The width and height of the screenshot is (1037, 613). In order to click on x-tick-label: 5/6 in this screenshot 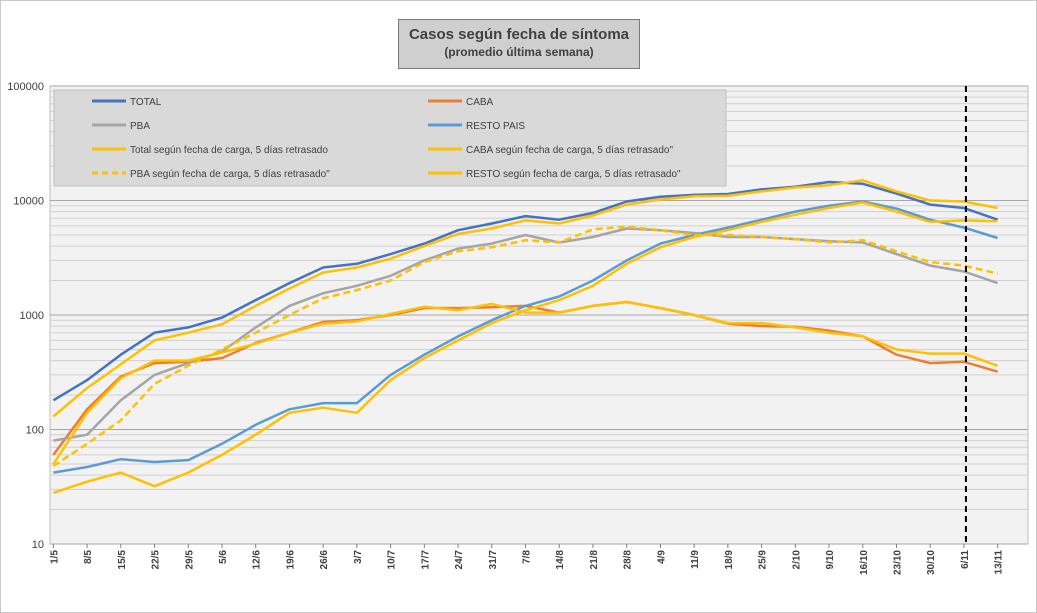, I will do `click(223, 557)`.